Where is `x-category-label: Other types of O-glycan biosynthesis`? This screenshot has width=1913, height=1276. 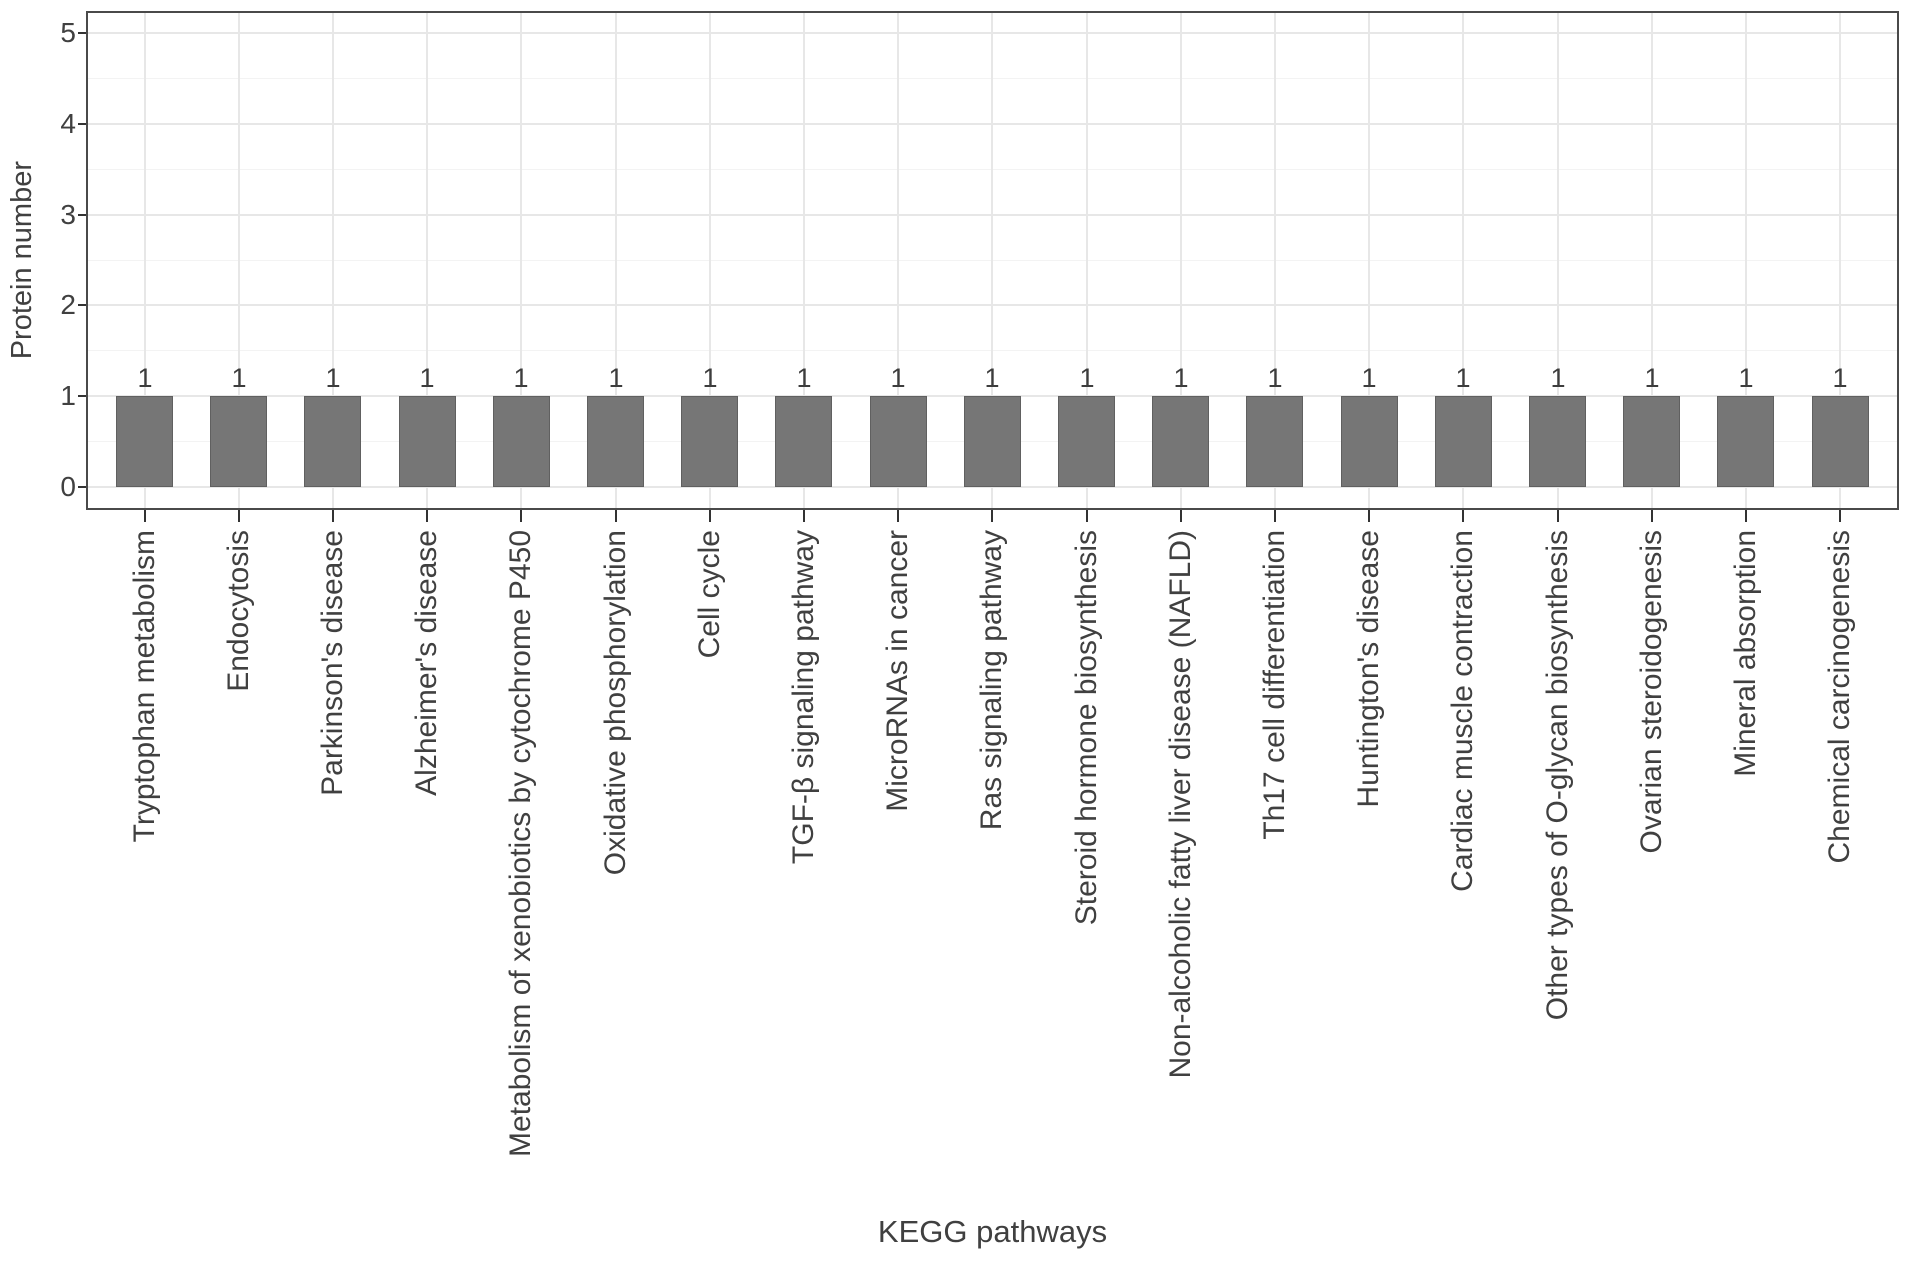
x-category-label: Other types of O-glycan biosynthesis is located at coordinates (1557, 775).